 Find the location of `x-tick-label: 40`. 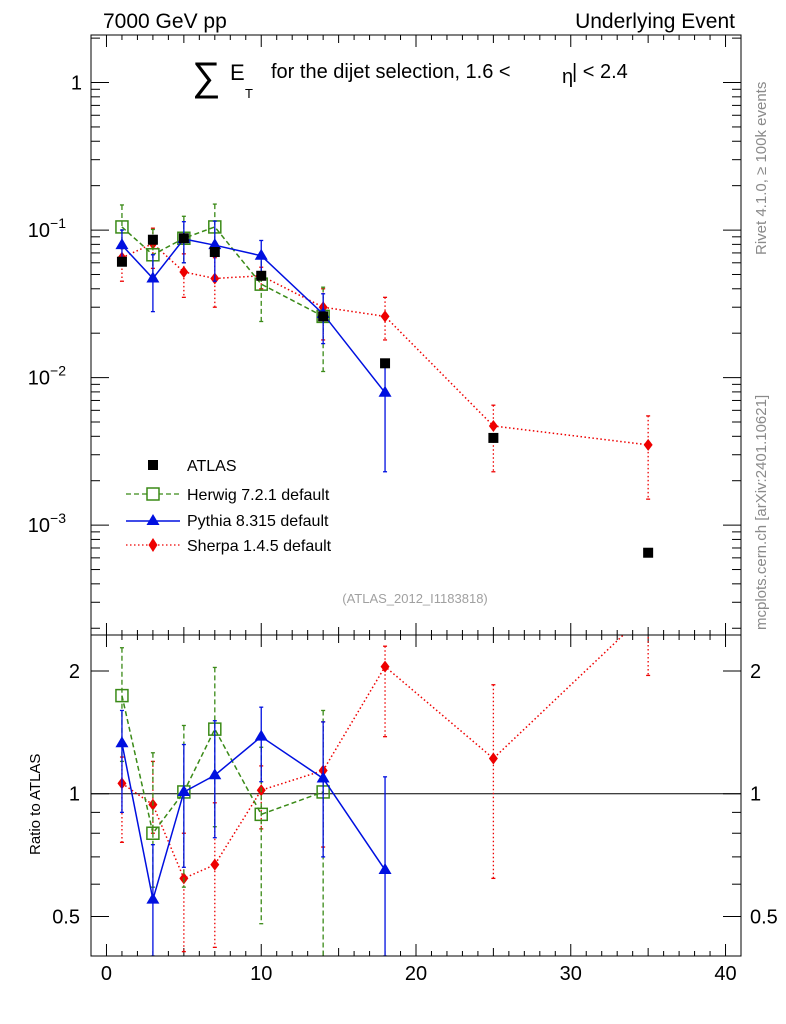

x-tick-label: 40 is located at coordinates (725, 974).